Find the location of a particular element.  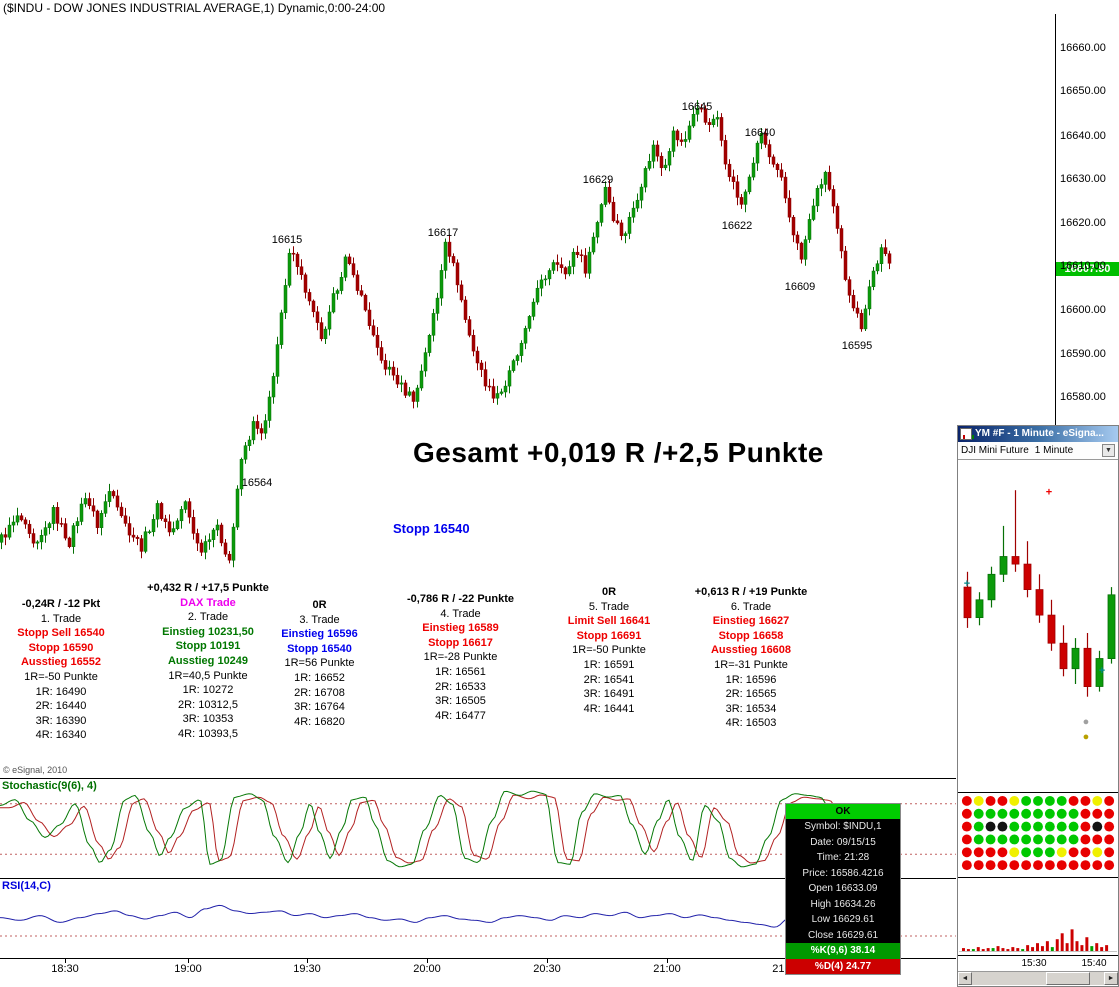

scroll-right-icon: ► is located at coordinates (1111, 978).